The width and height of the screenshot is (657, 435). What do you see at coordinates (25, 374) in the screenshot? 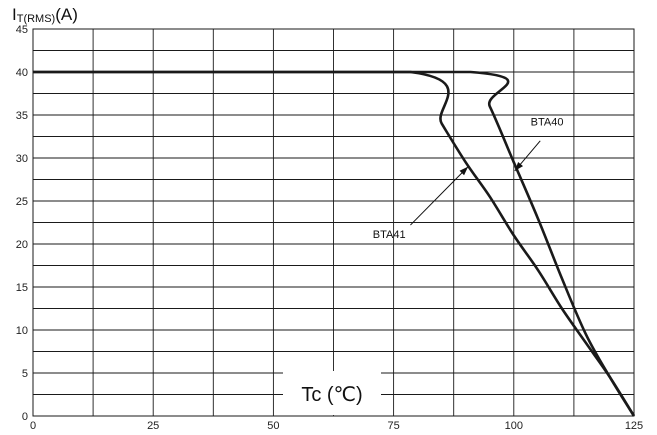
I see `y-tick-label: 5` at bounding box center [25, 374].